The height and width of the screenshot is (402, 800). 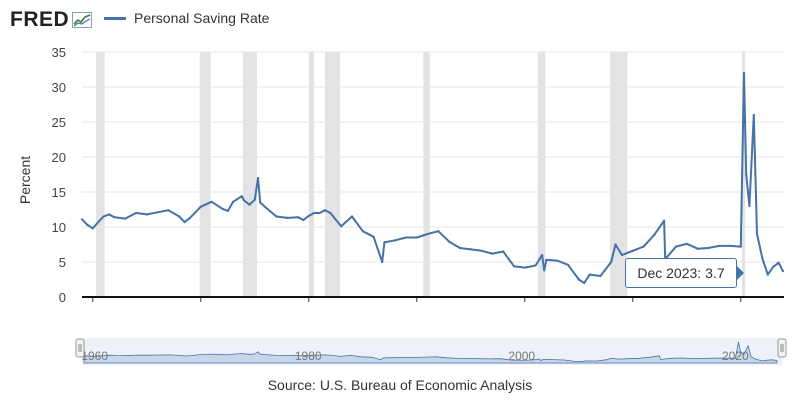 What do you see at coordinates (115, 18) in the screenshot?
I see `legend-swatch` at bounding box center [115, 18].